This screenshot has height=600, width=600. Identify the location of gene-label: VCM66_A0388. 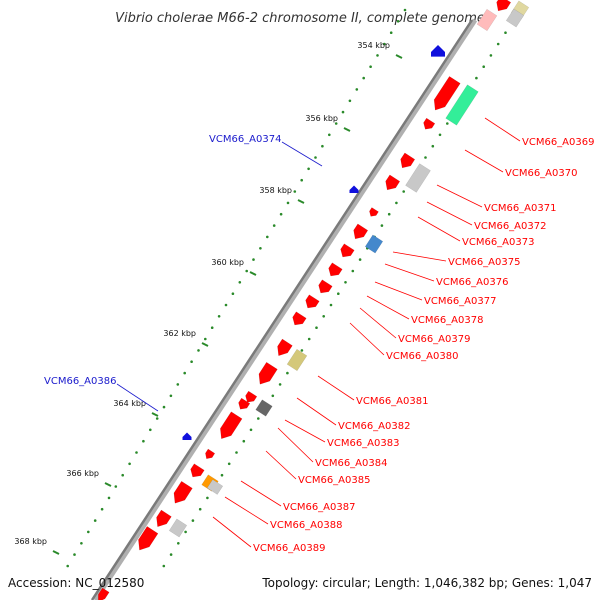
(306, 525).